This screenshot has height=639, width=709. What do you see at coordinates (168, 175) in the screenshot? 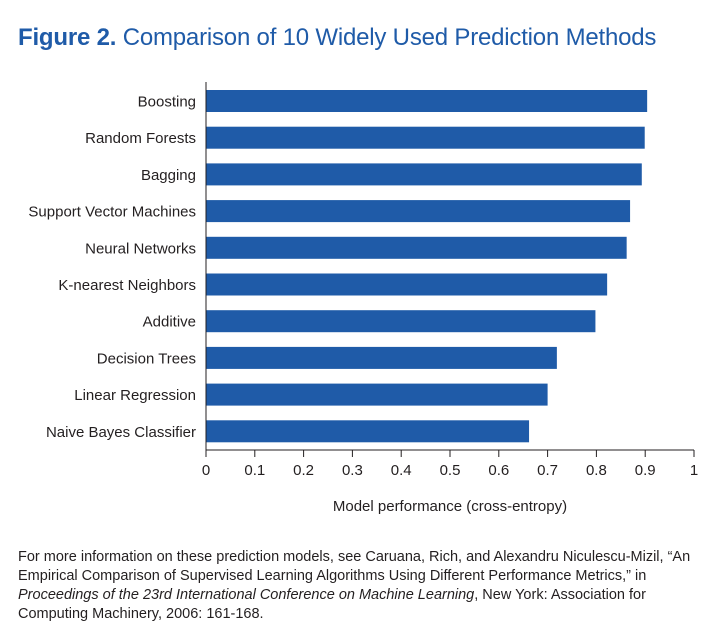
I see `category-label: Bagging` at bounding box center [168, 175].